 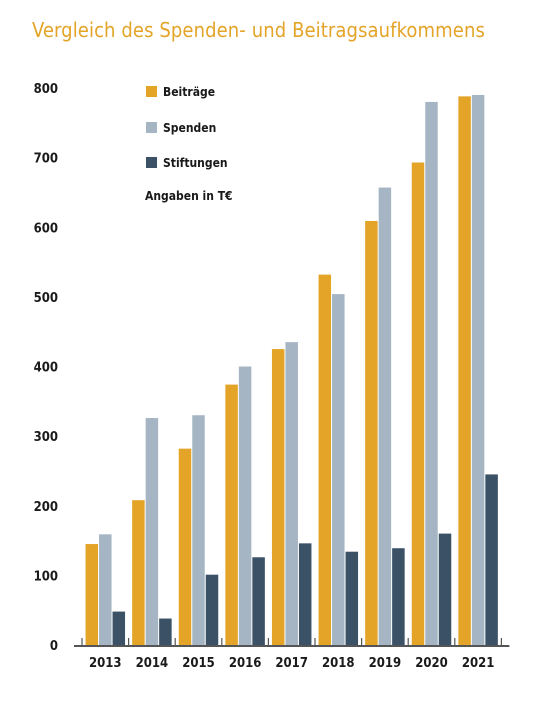 What do you see at coordinates (151, 91) in the screenshot?
I see `legend-swatch-beiträge` at bounding box center [151, 91].